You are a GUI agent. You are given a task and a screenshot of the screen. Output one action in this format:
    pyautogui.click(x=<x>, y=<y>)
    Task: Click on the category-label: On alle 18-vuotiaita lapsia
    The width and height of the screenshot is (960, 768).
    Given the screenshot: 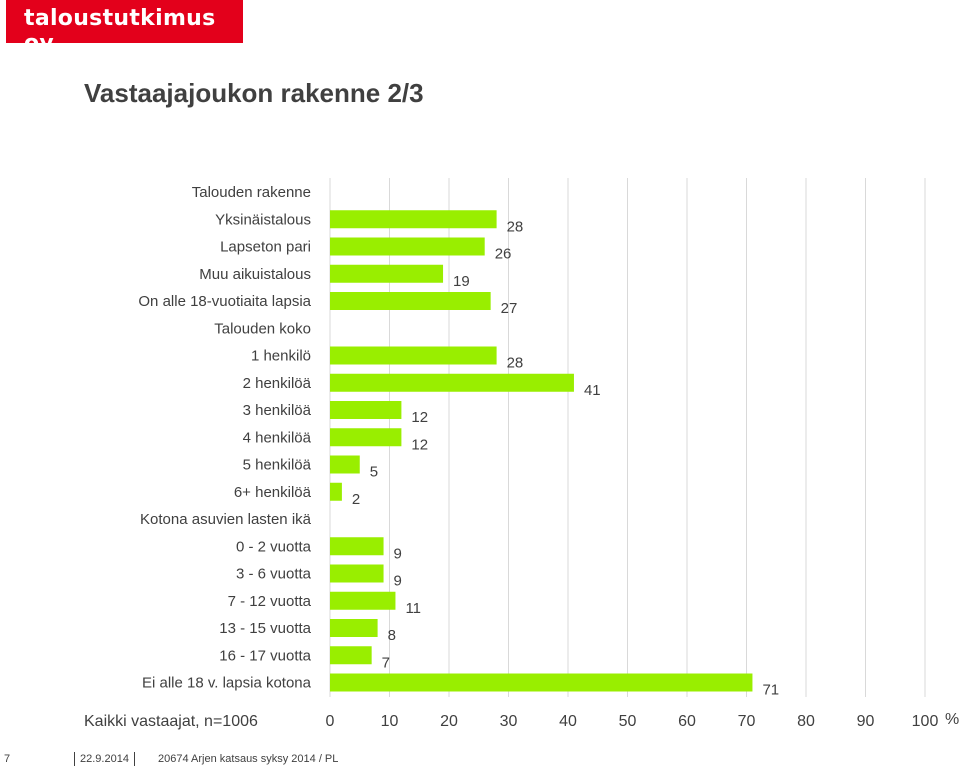 What is the action you would take?
    pyautogui.click(x=224, y=301)
    